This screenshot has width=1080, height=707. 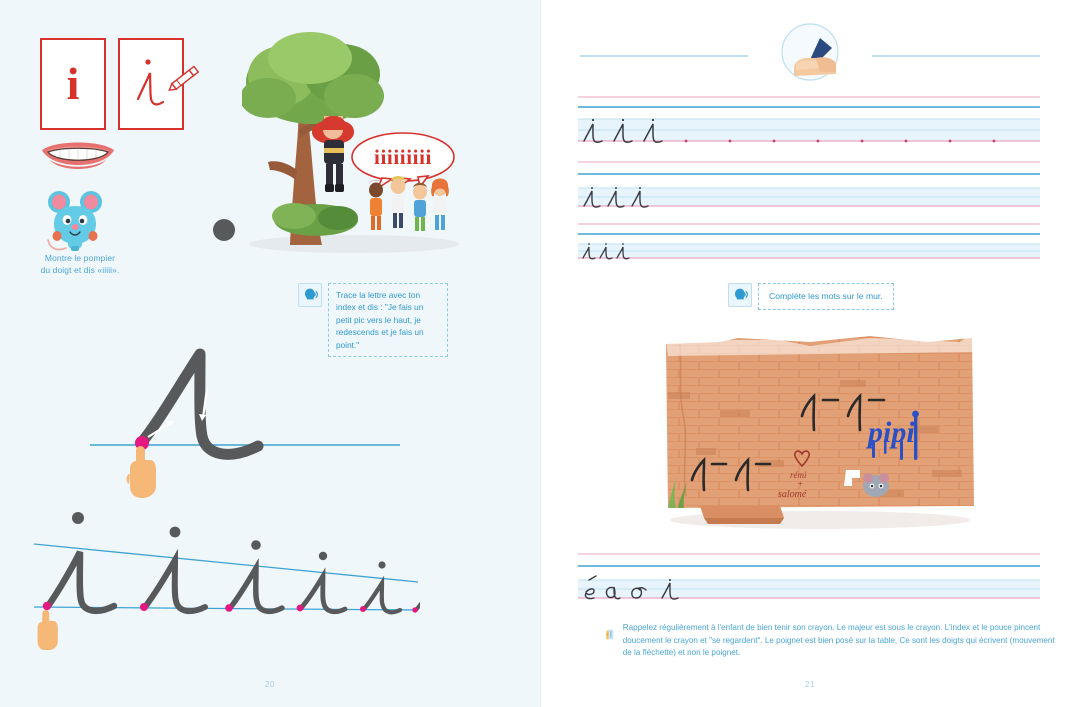 I want to click on cursive-letter-card, so click(x=159, y=84).